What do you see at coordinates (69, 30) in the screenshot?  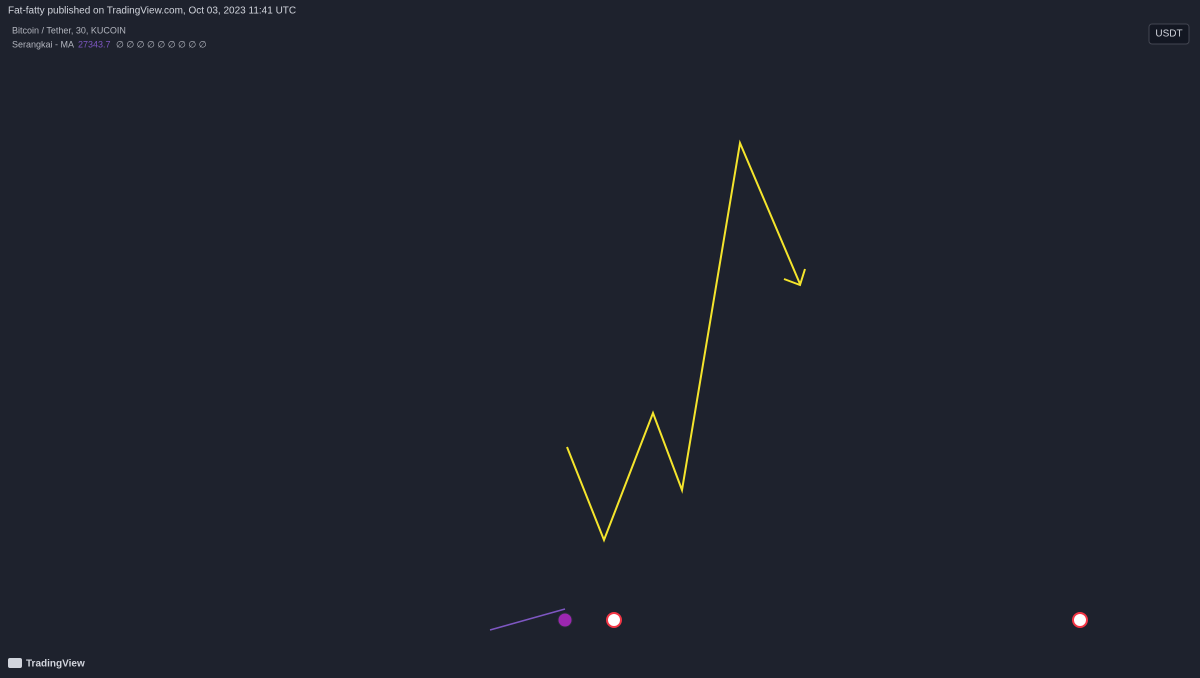 I see `symbol: Bitcoin / Tether, 30, KUCOIN` at bounding box center [69, 30].